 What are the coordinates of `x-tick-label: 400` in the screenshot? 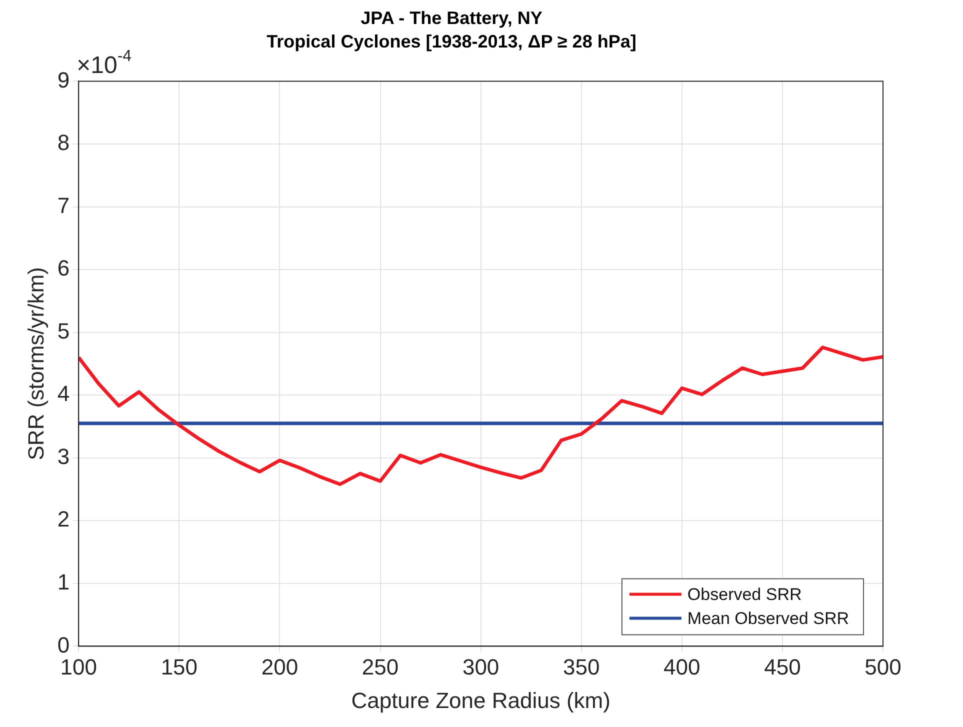 It's located at (682, 667).